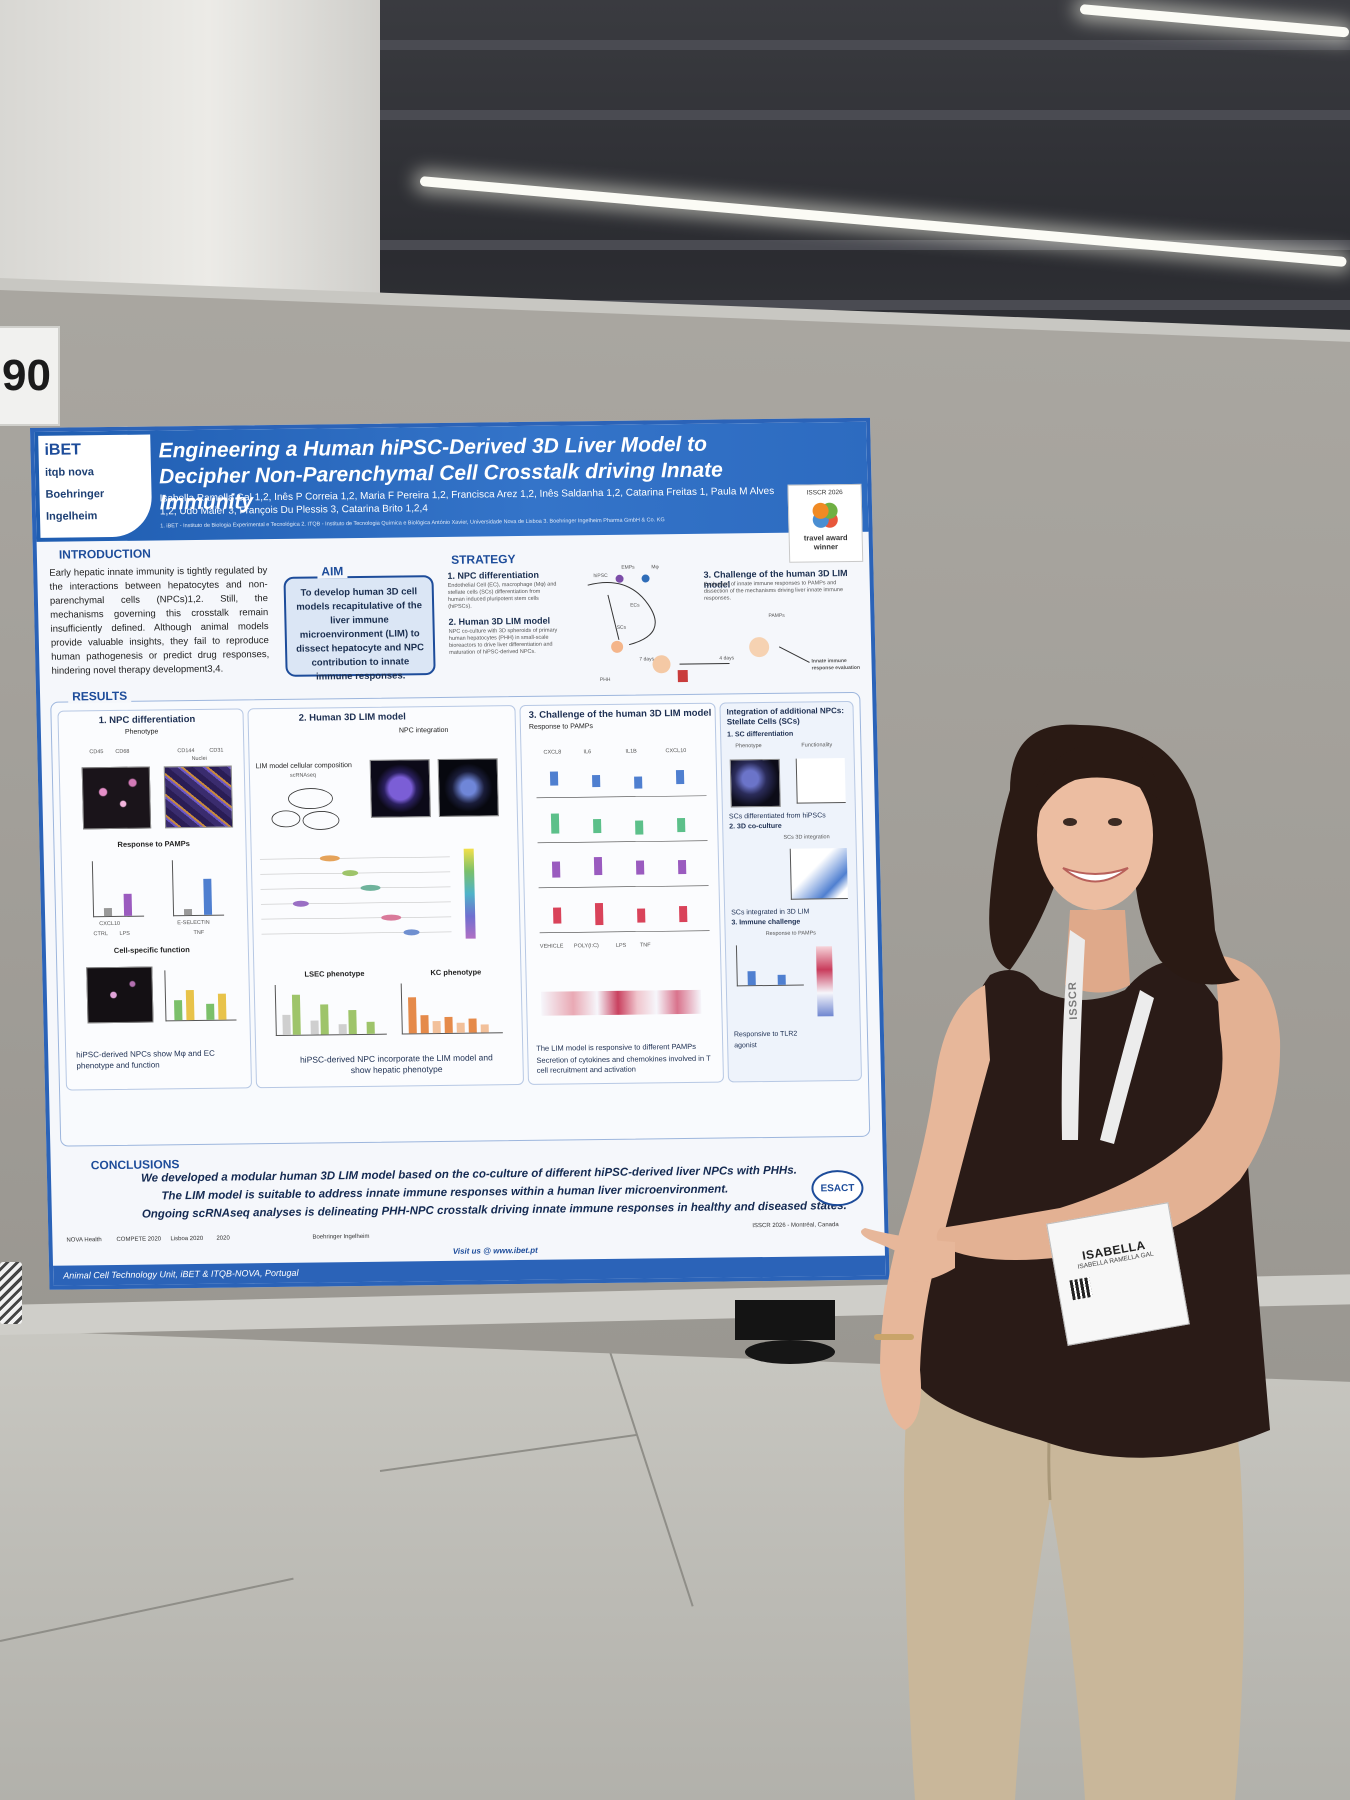  I want to click on right-eye, so click(1115, 822).